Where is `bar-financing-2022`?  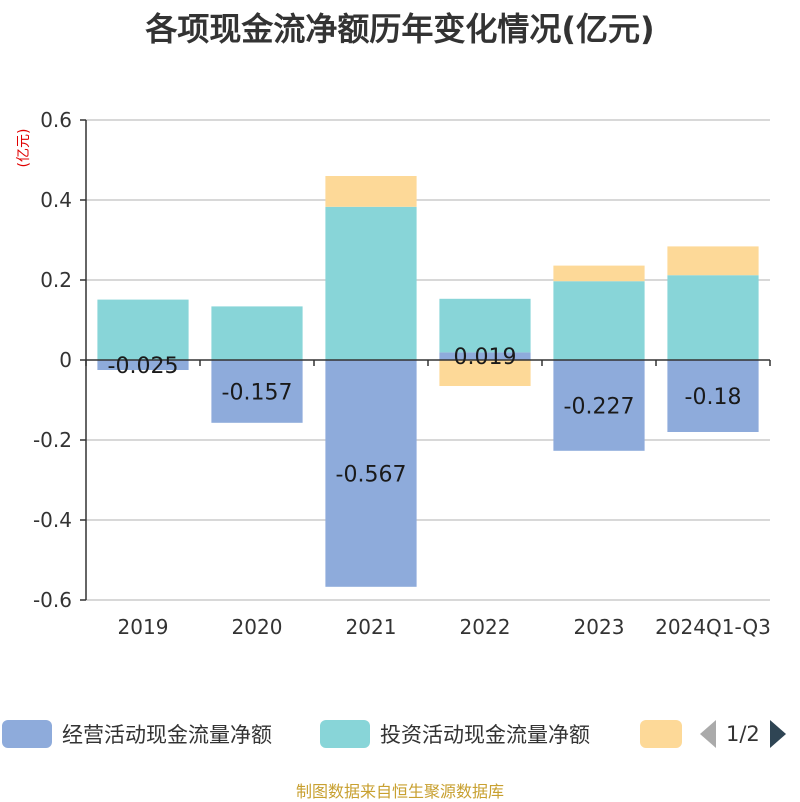
bar-financing-2022 is located at coordinates (485, 373).